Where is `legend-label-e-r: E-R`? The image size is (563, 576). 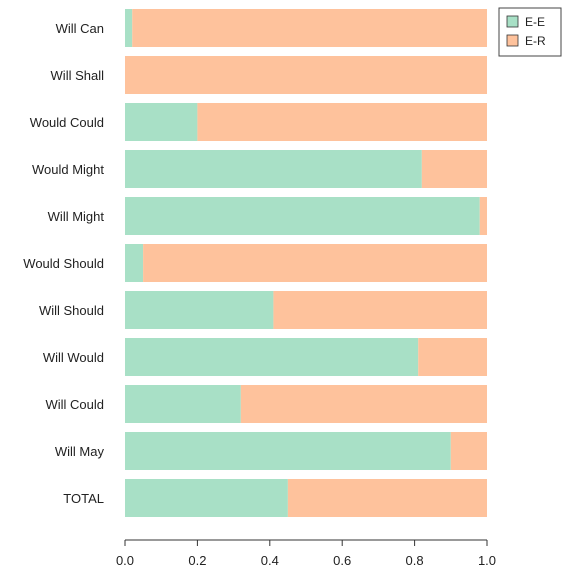 legend-label-e-r: E-R is located at coordinates (535, 41).